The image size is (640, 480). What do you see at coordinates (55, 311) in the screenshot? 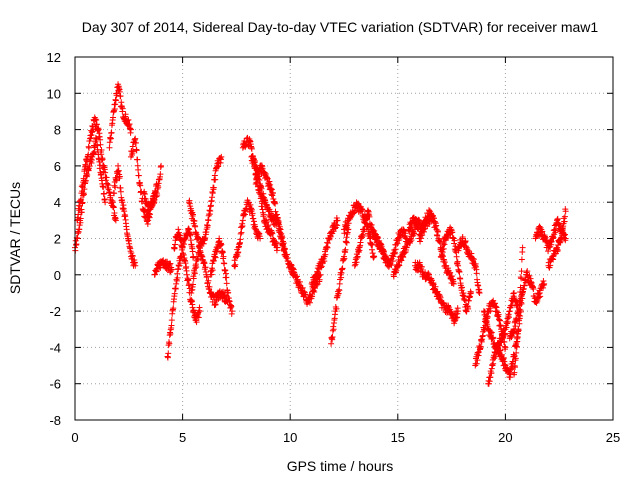
I see `y-tick-label: -2` at bounding box center [55, 311].